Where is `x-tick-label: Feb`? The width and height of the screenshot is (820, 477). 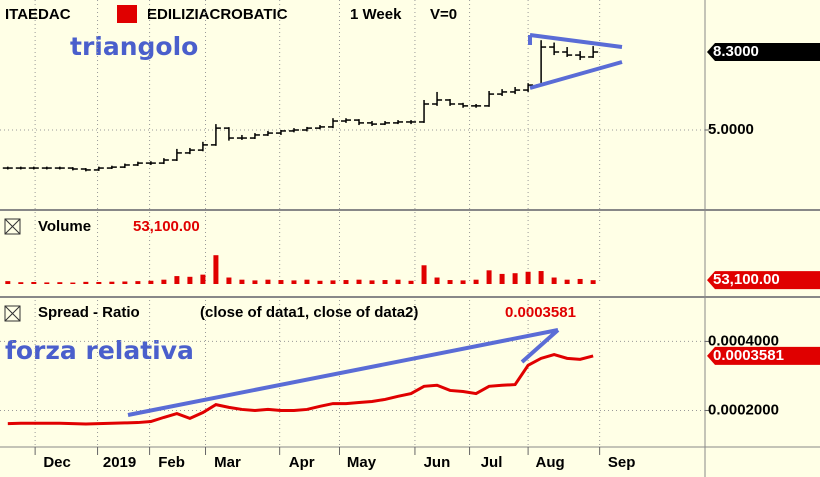 x-tick-label: Feb is located at coordinates (171, 462).